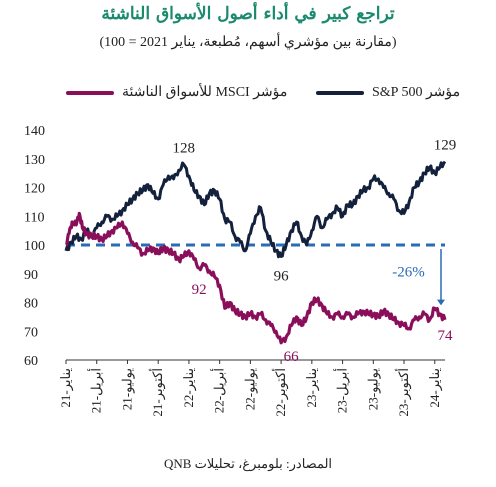 This screenshot has width=496, height=487. What do you see at coordinates (90, 92) in the screenshot?
I see `legend-swatch-msci` at bounding box center [90, 92].